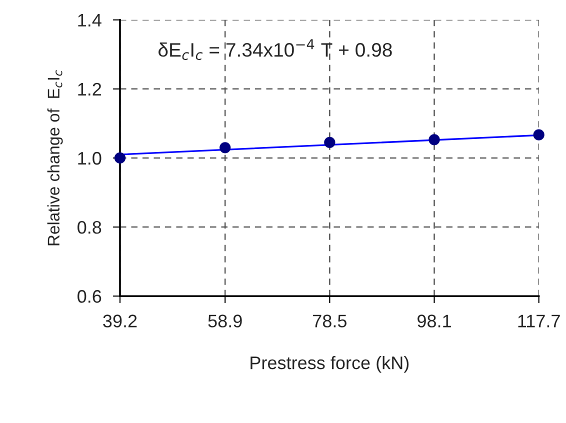 The width and height of the screenshot is (566, 423). Describe the element at coordinates (539, 321) in the screenshot. I see `x-tick-label: 117.7` at that location.